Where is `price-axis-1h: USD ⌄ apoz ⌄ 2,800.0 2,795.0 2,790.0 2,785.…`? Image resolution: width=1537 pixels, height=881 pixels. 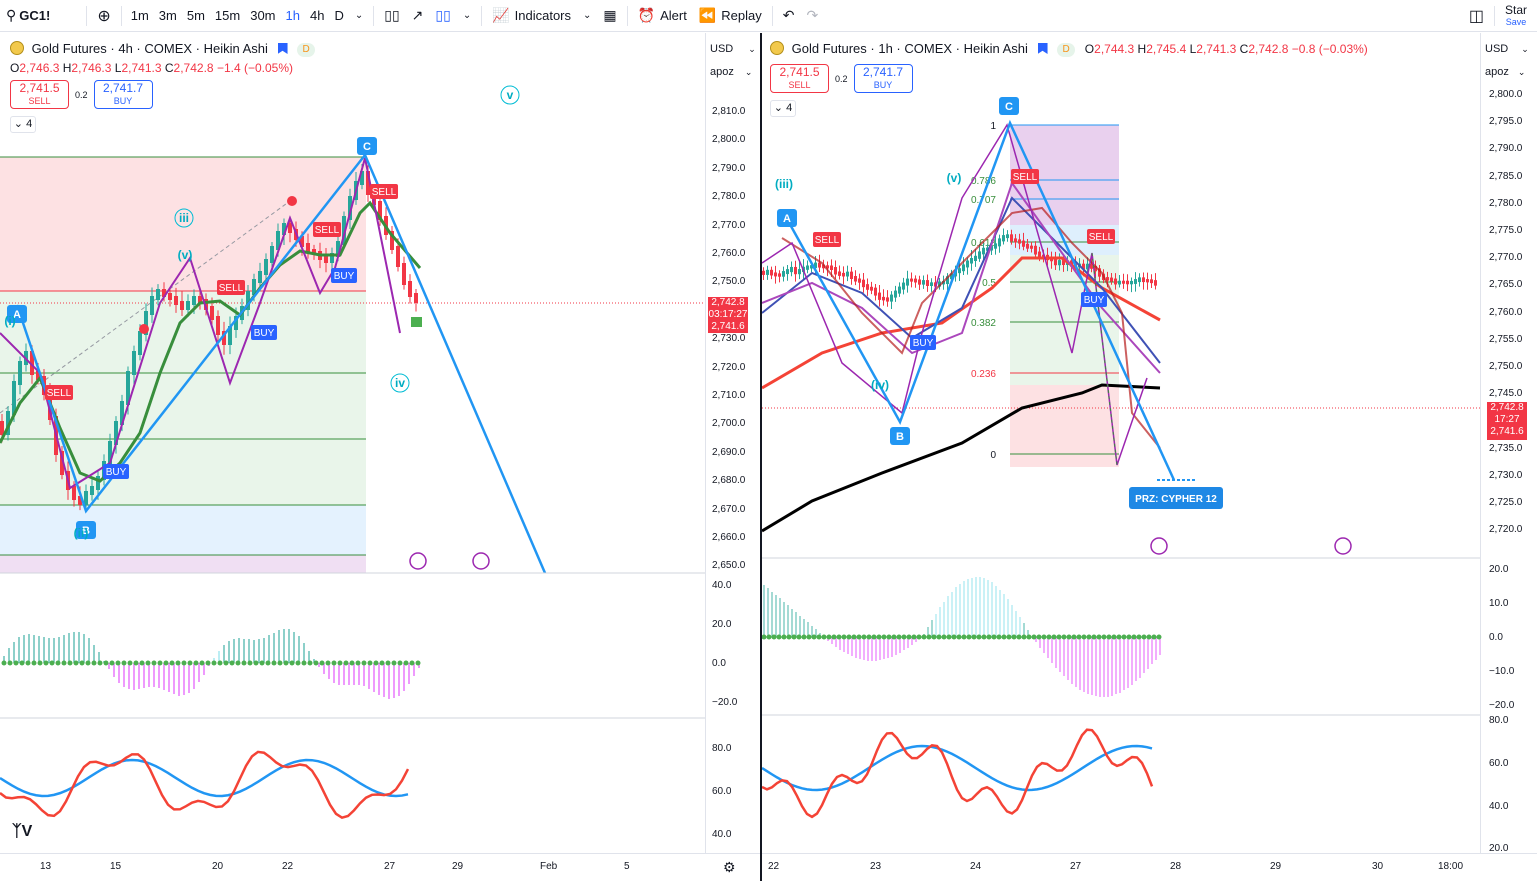 price-axis-1h: USD ⌄ apoz ⌄ 2,800.0 2,795.0 2,790.0 2,785.… is located at coordinates (1508, 457).